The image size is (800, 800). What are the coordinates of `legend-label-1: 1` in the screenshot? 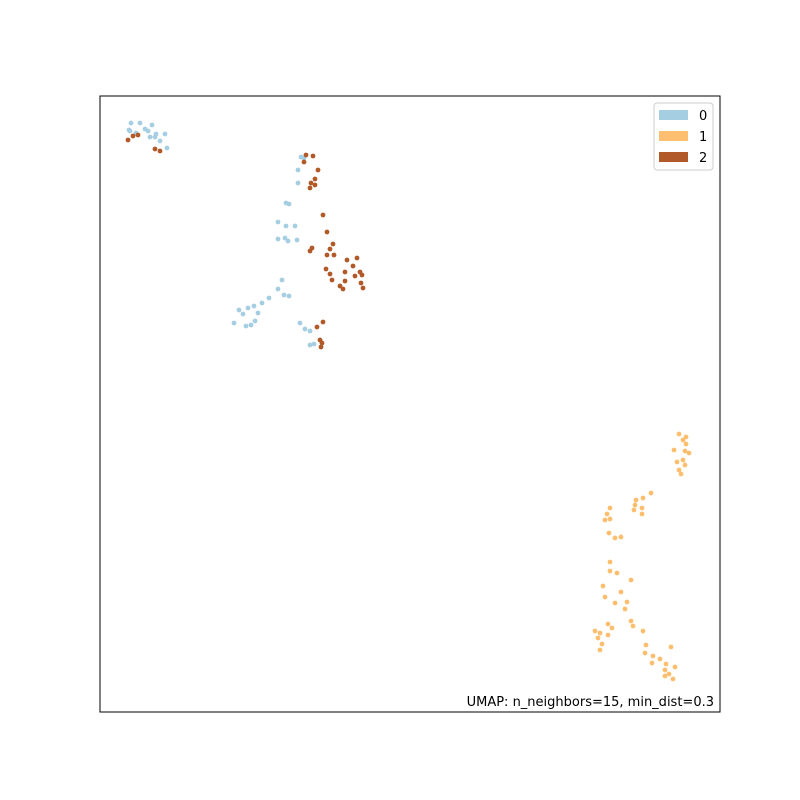 It's located at (703, 137).